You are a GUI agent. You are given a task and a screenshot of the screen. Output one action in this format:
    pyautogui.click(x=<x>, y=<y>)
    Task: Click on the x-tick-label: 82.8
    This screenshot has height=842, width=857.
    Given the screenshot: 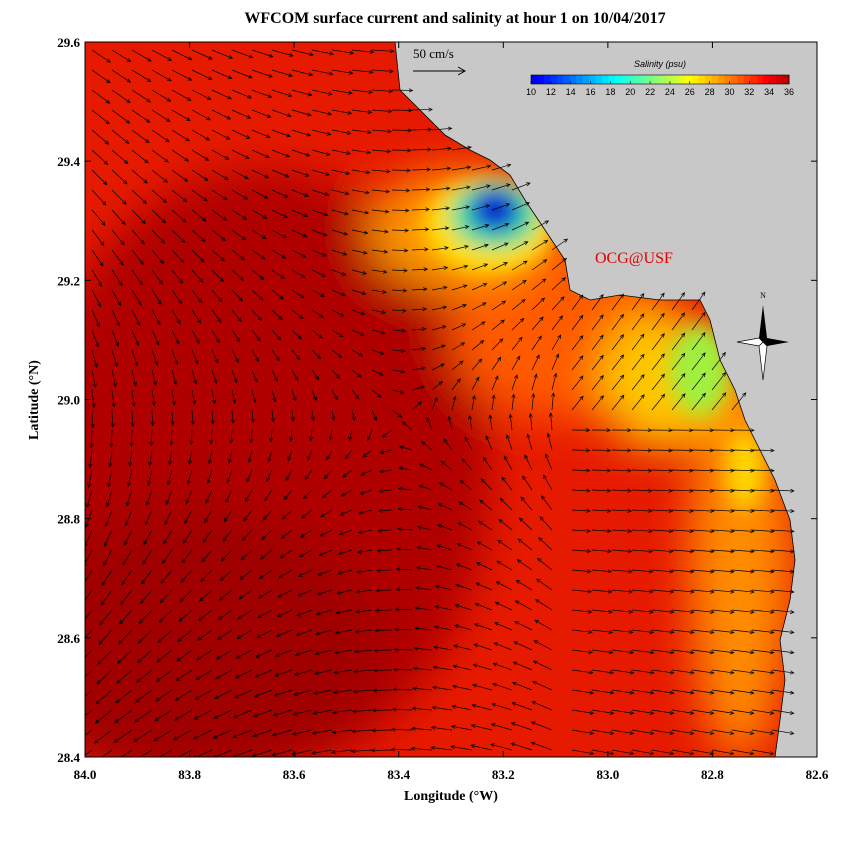 What is the action you would take?
    pyautogui.click(x=712, y=774)
    